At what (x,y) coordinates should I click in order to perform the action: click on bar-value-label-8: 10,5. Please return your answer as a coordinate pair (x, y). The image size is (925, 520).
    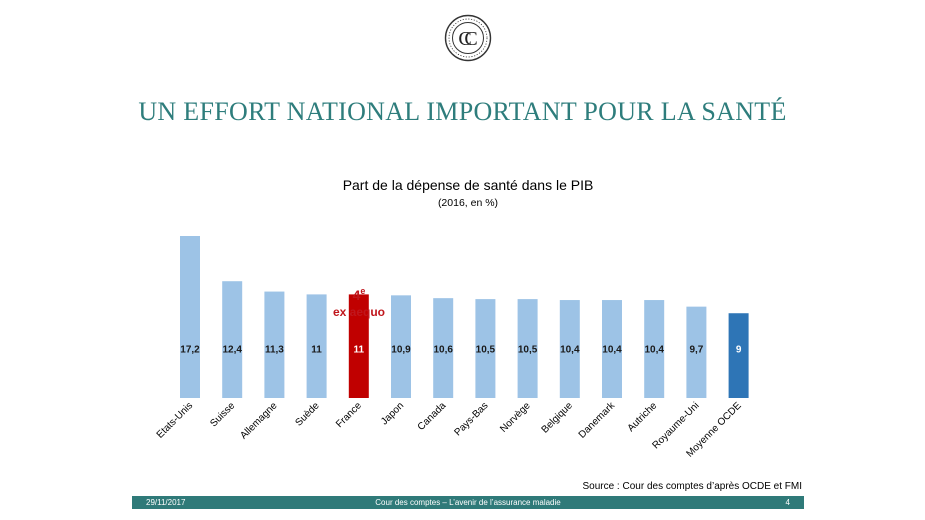
    Looking at the image, I should click on (528, 349).